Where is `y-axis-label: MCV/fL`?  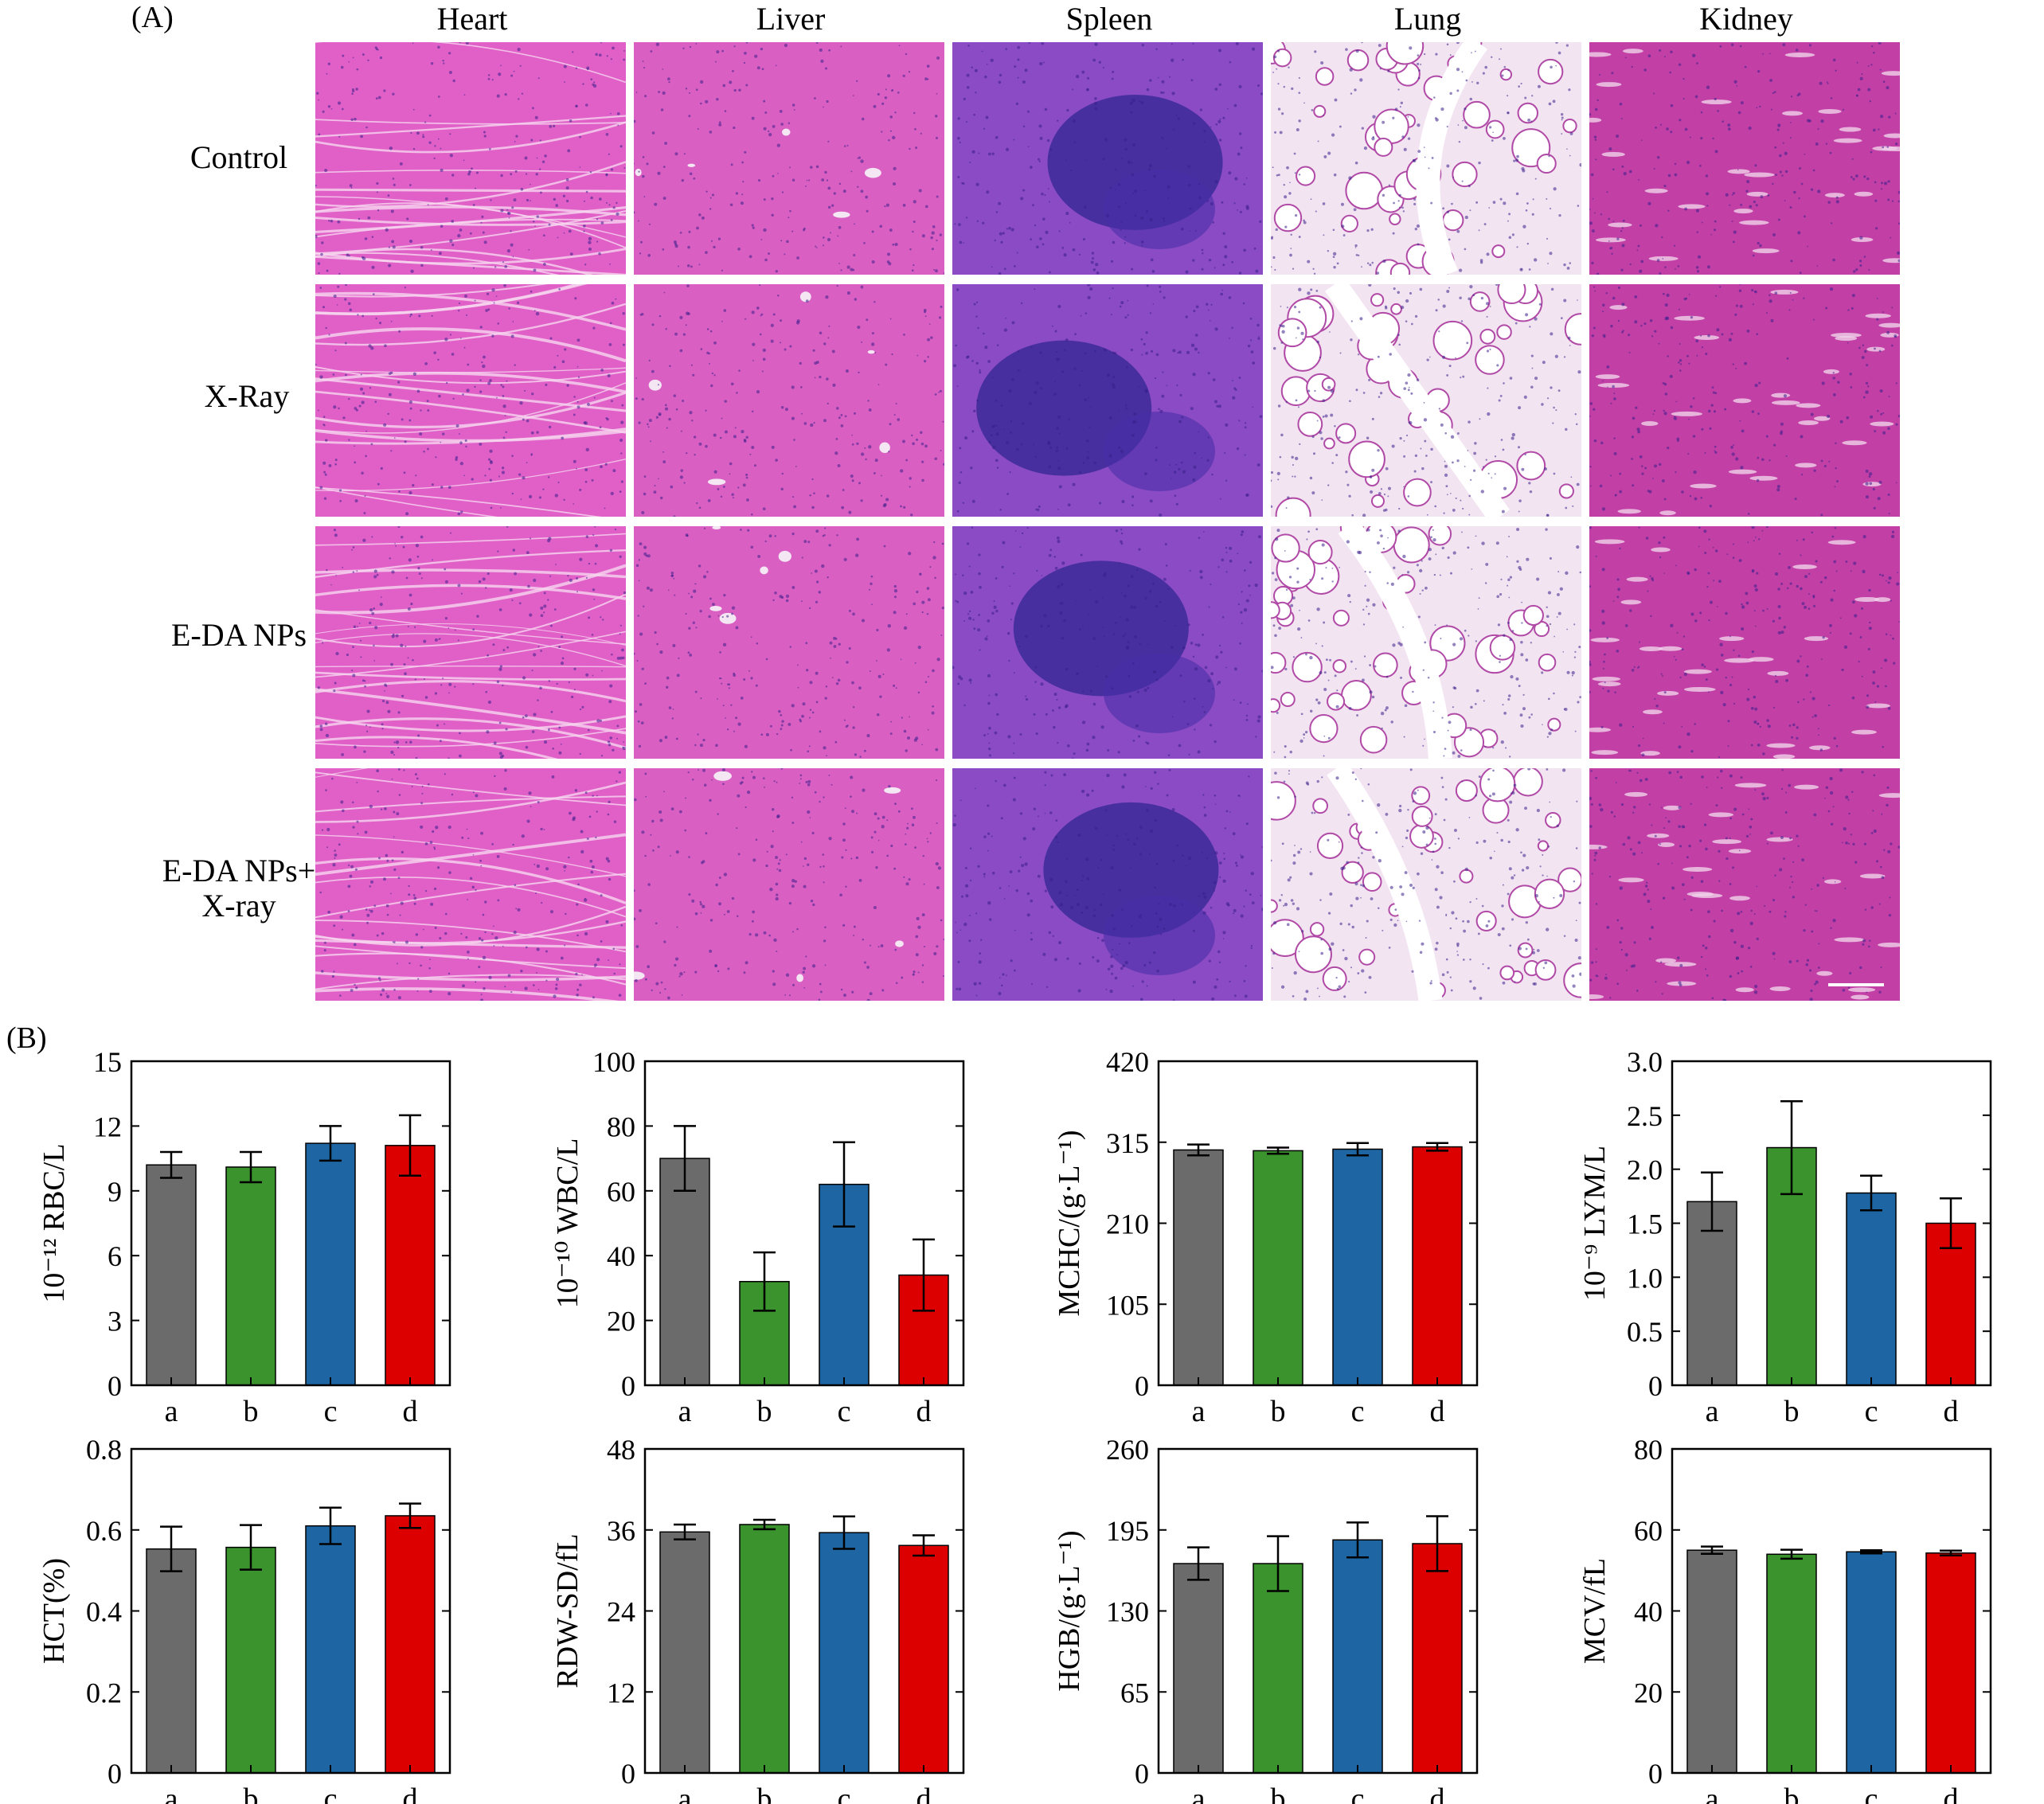
y-axis-label: MCV/fL is located at coordinates (1595, 1611).